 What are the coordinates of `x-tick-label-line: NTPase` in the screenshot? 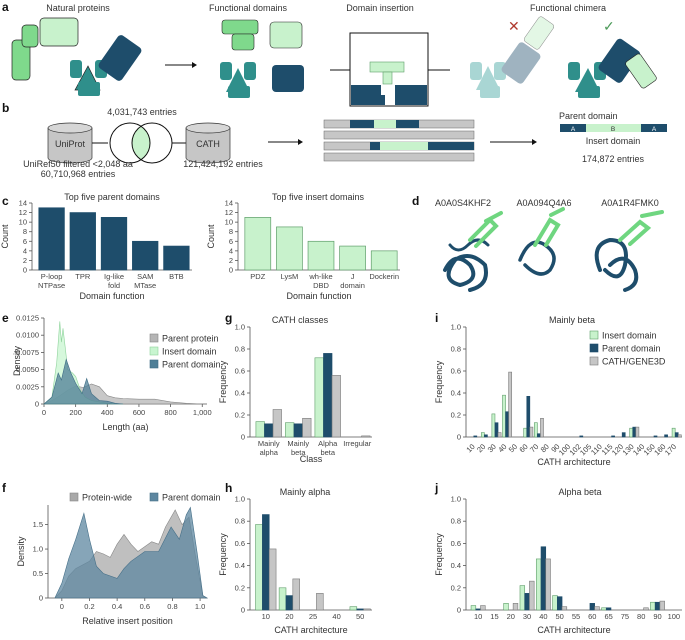 It's located at (51, 285).